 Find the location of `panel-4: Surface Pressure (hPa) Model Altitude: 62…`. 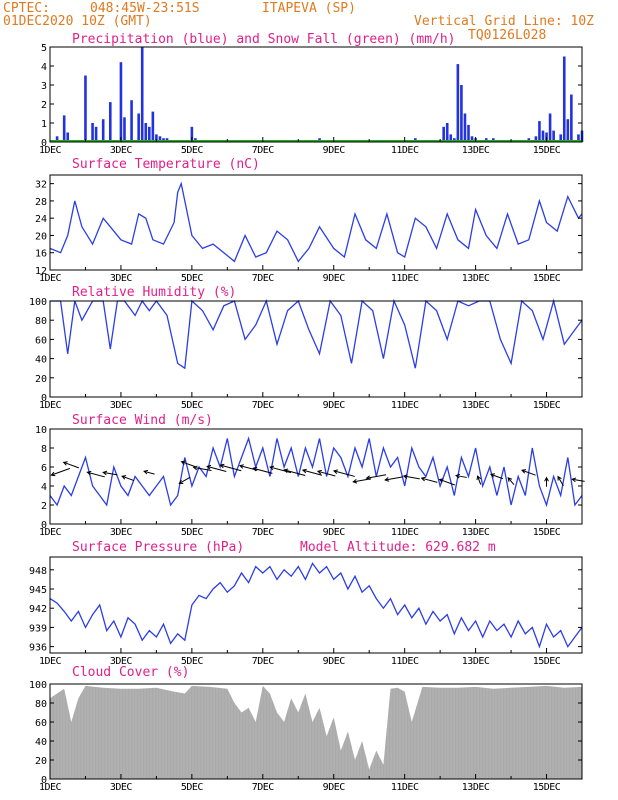

panel-4: Surface Pressure (hPa) Model Altitude: 62… is located at coordinates (306, 603).